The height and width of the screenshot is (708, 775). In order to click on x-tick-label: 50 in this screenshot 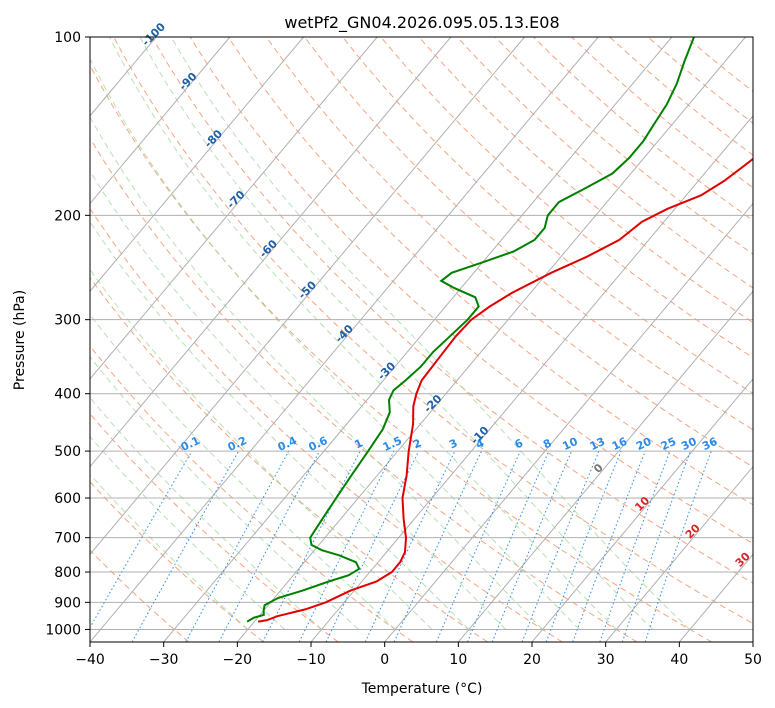, I will do `click(753, 660)`.